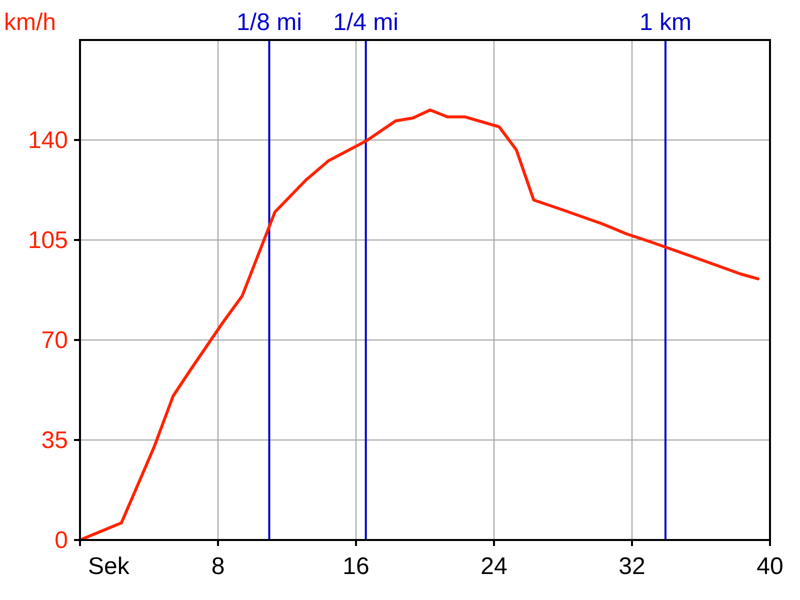 Image resolution: width=800 pixels, height=600 pixels. What do you see at coordinates (356, 566) in the screenshot?
I see `x-tick-label: 16` at bounding box center [356, 566].